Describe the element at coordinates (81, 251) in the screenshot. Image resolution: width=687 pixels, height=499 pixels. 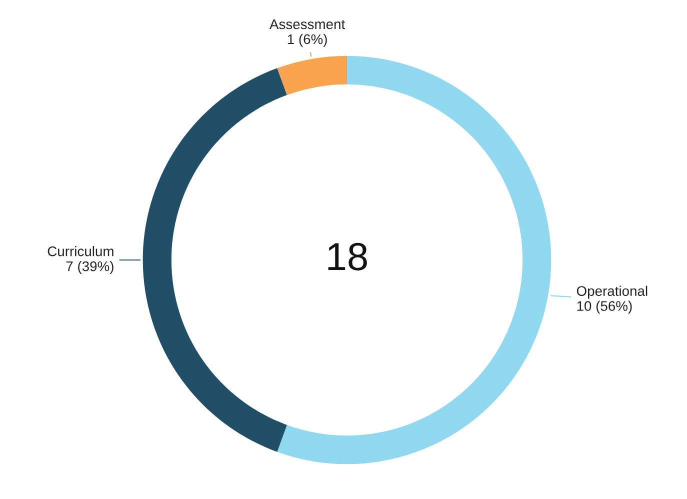
I see `slice-label: Curriculum` at that location.